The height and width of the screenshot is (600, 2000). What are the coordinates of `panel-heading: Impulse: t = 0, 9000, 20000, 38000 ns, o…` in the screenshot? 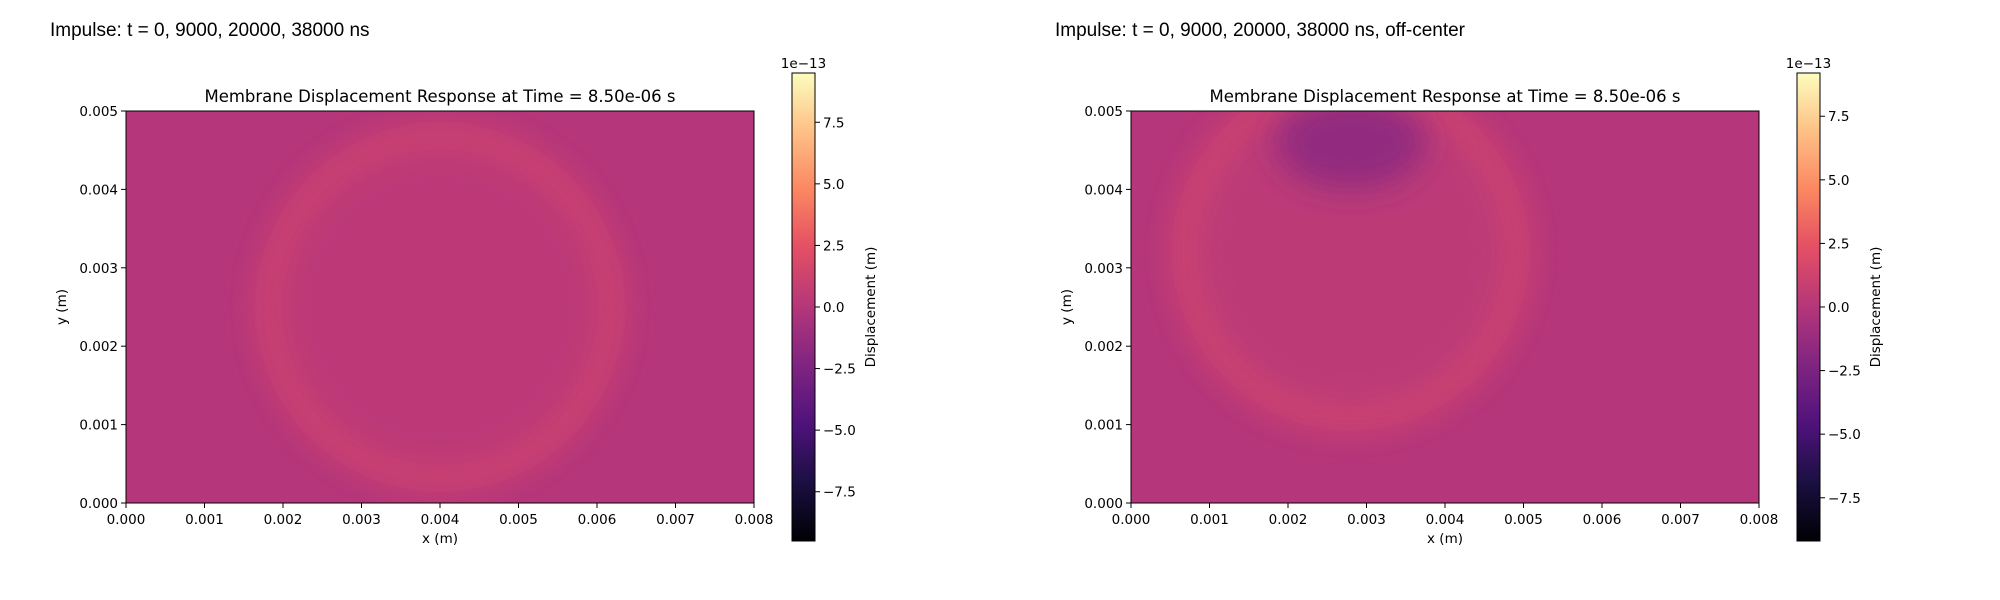 It's located at (1260, 30).